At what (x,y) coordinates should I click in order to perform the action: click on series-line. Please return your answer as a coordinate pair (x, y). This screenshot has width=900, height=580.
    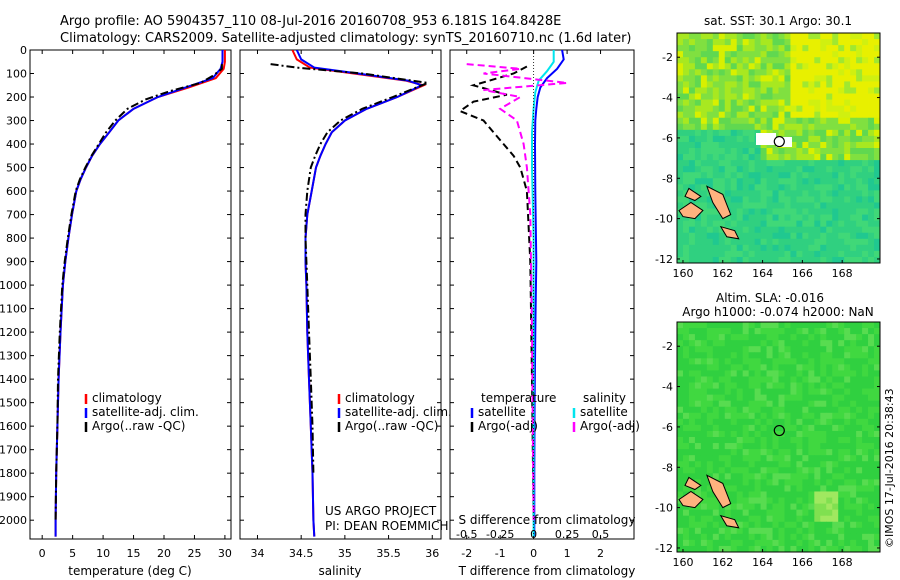
    Looking at the image, I should click on (138, 292).